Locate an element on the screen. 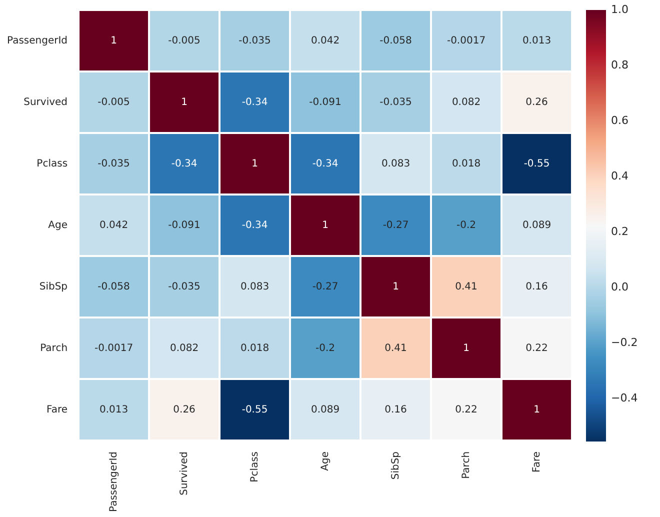  y-tick-label: Pclass is located at coordinates (52, 164).